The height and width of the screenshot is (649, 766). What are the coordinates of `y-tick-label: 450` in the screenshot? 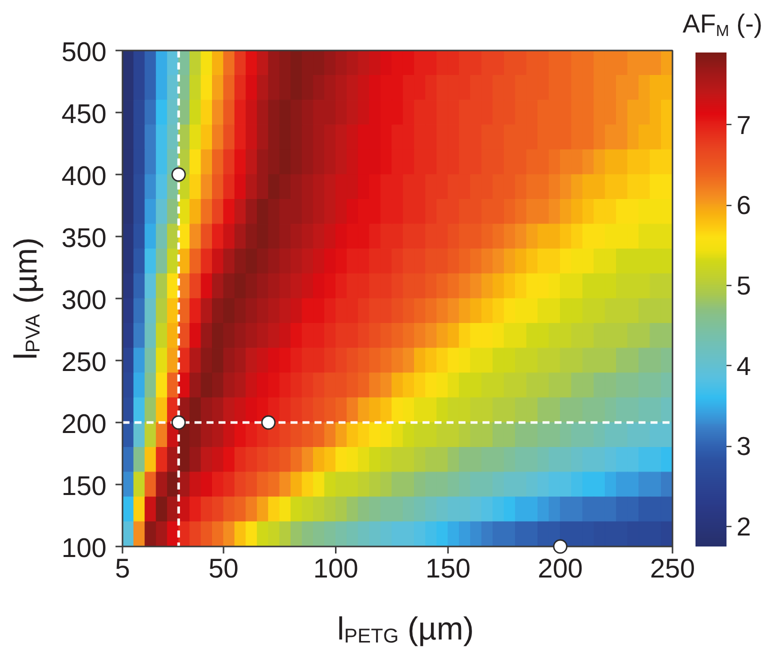 It's located at (84, 114).